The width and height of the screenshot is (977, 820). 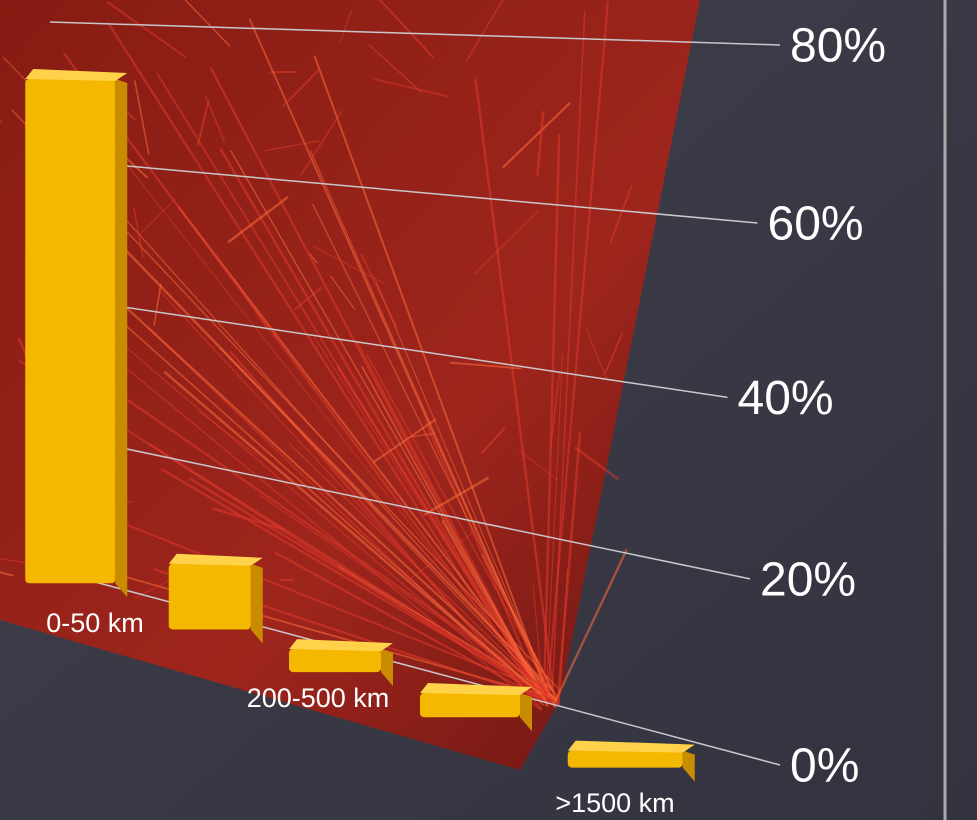 I want to click on x-tick-label: >1500 km, so click(x=614, y=803).